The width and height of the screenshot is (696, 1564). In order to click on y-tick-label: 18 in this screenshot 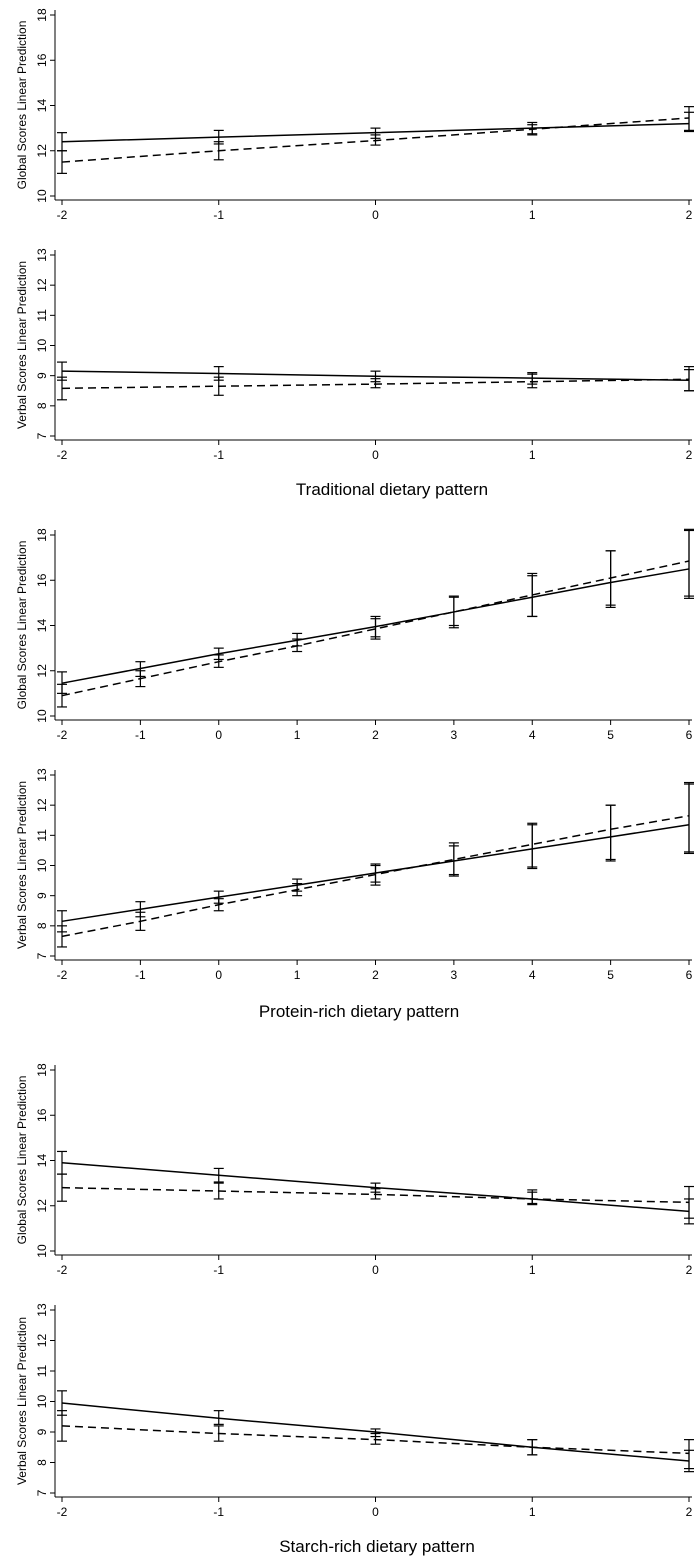, I will do `click(42, 1070)`.